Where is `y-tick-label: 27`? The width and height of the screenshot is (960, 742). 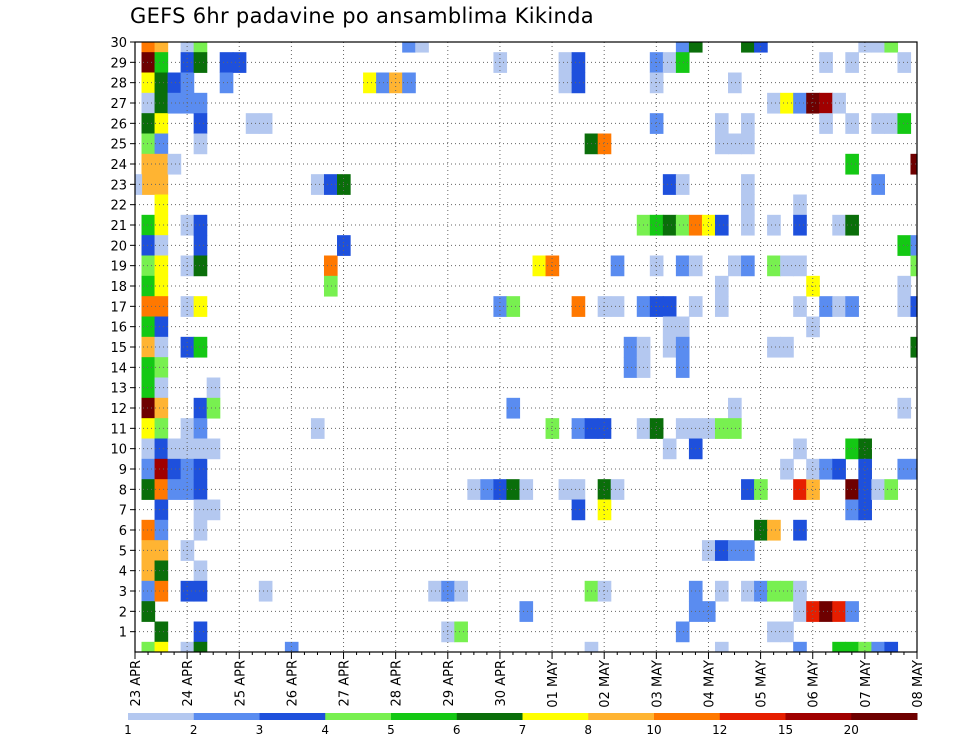
y-tick-label: 27 is located at coordinates (118, 104).